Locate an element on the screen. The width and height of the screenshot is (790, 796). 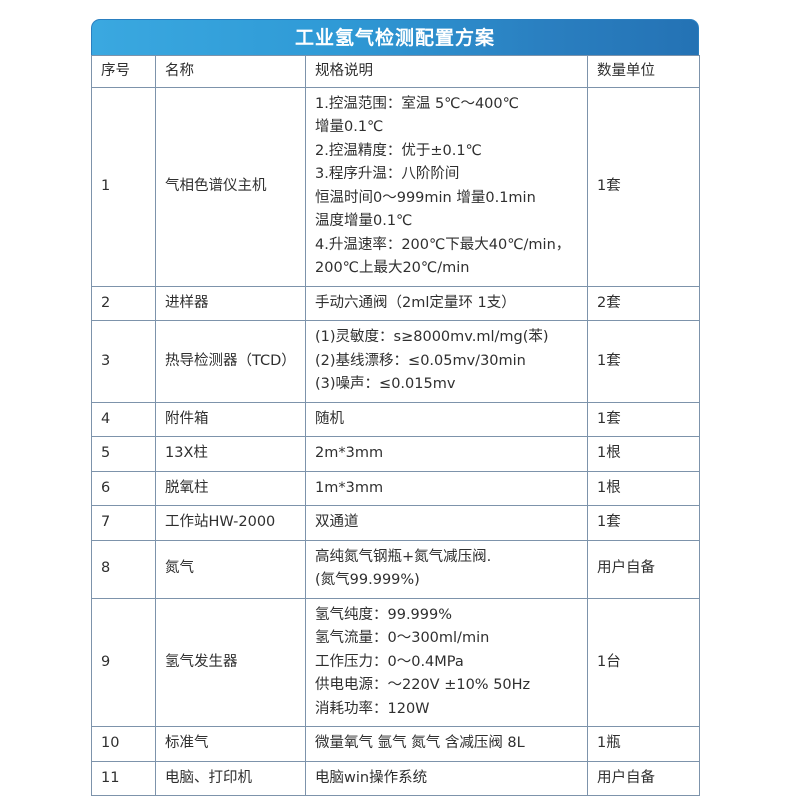
cell-name: 脱氧柱 is located at coordinates (230, 488).